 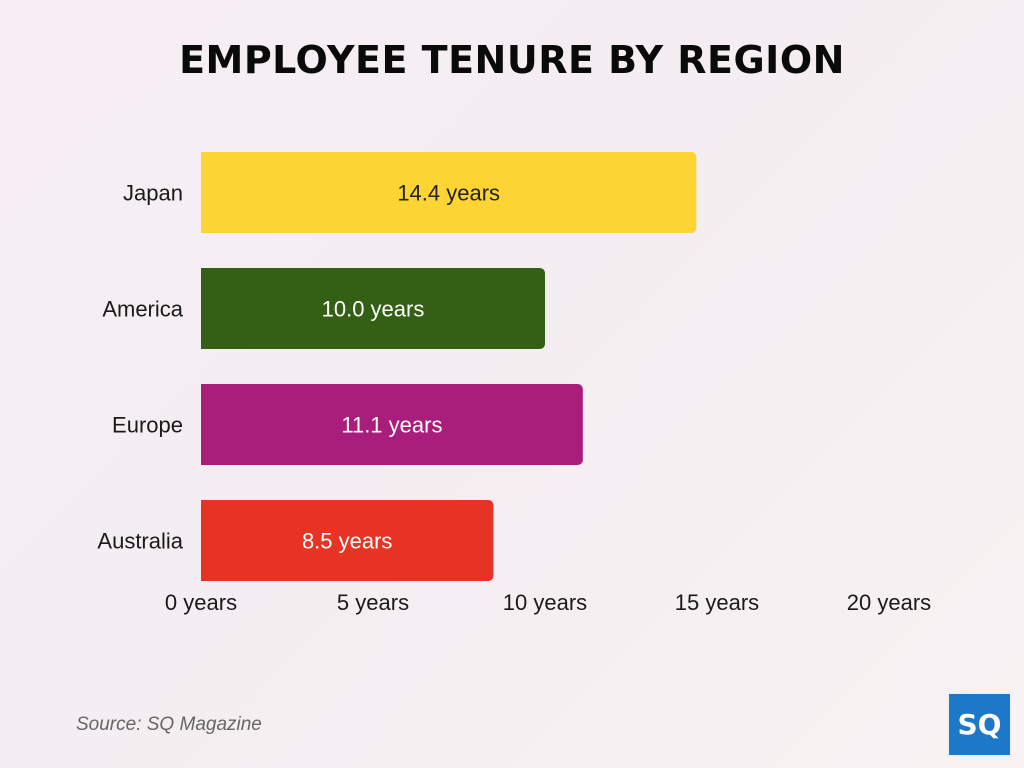 I want to click on bar-australia, so click(x=347, y=540).